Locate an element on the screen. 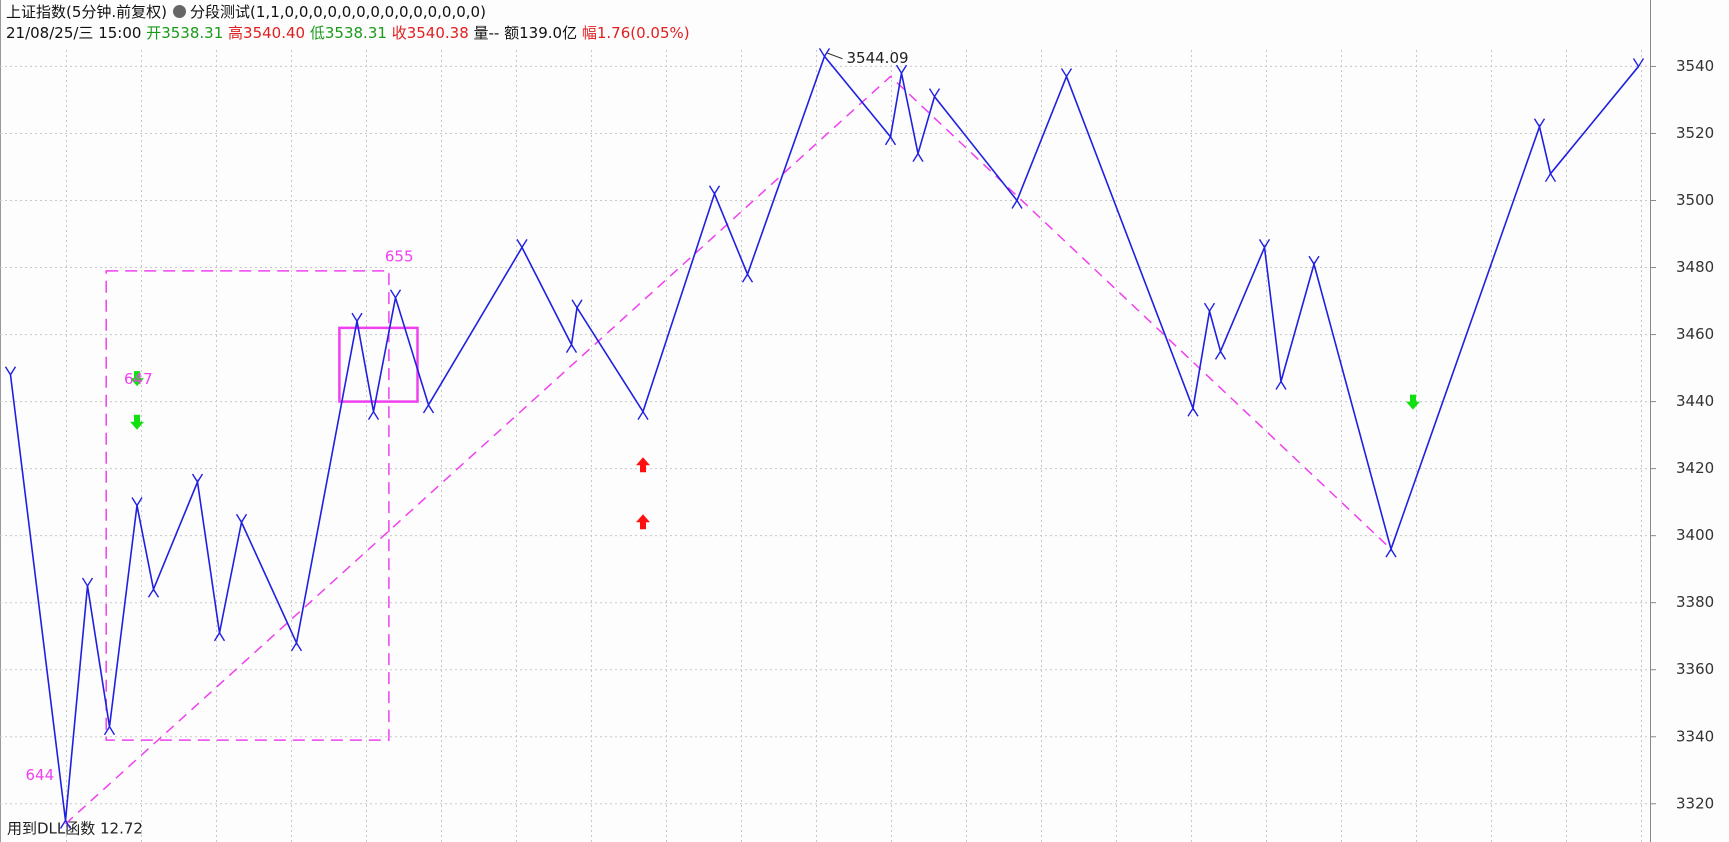 The height and width of the screenshot is (842, 1729). open-label: 开 is located at coordinates (154, 33).